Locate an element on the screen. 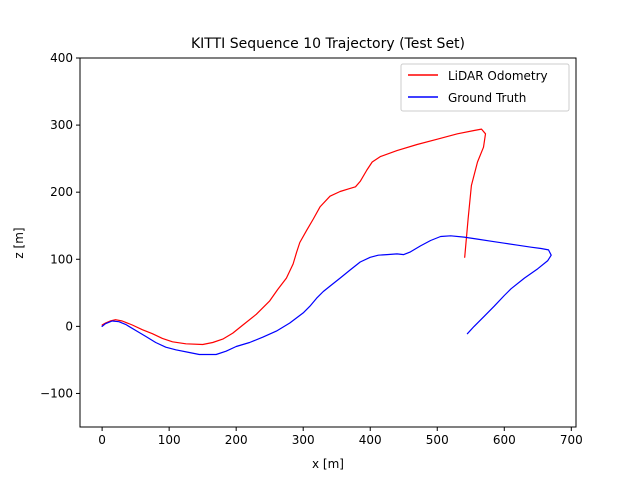  x-tick-label: 700 is located at coordinates (571, 440).